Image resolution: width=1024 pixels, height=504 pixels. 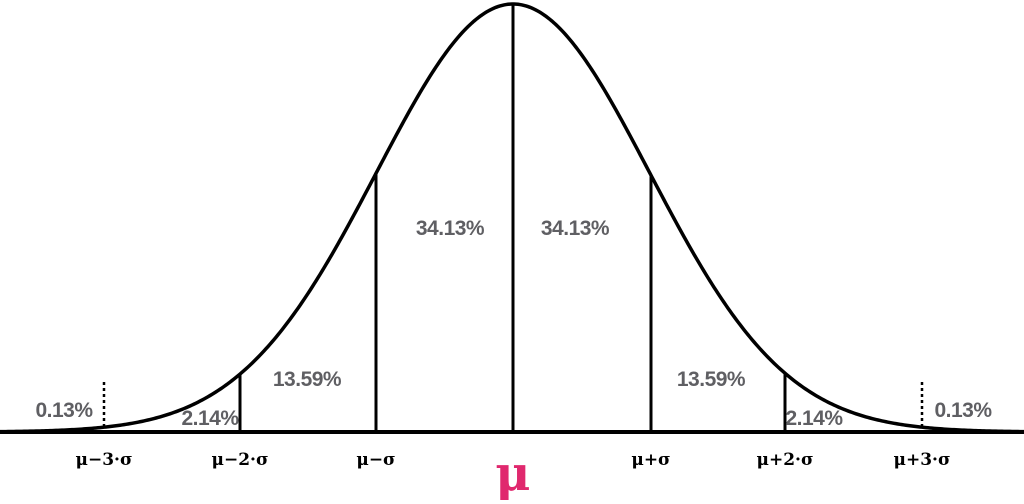 I want to click on region-label-tail-left: 0.13%, so click(x=64, y=410).